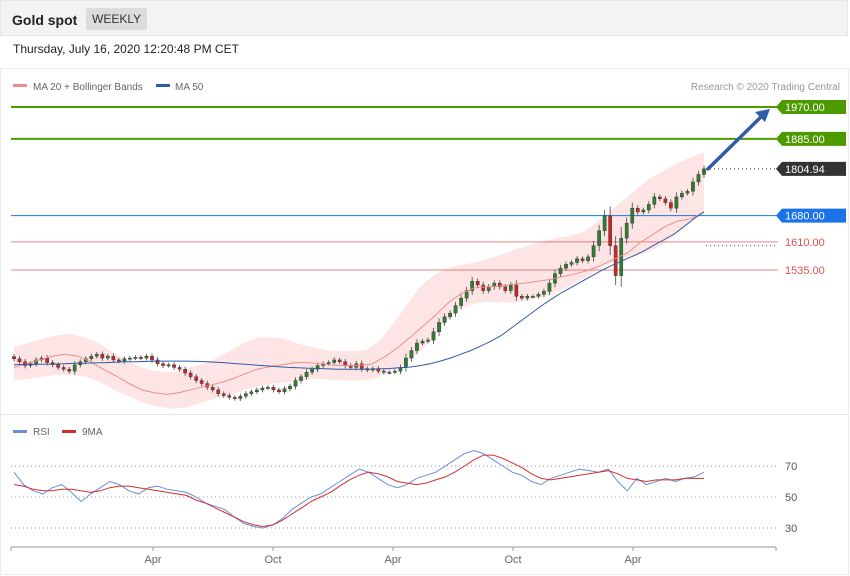  Describe the element at coordinates (805, 108) in the screenshot. I see `resistance-2-label: 1970.00` at that location.